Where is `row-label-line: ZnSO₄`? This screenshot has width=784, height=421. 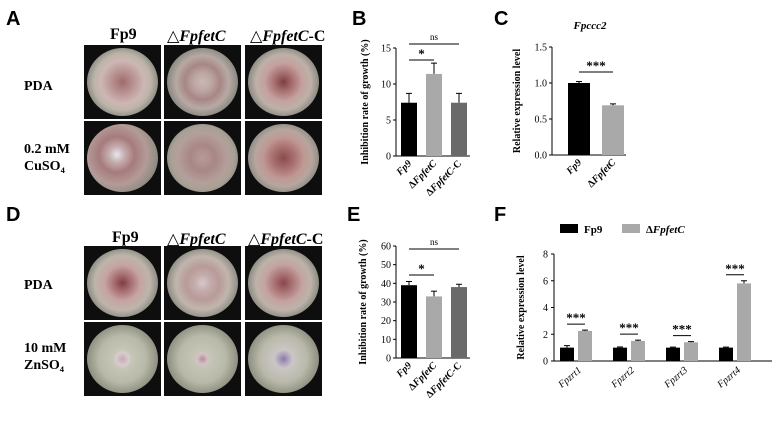
row-label-line: ZnSO₄ is located at coordinates (44, 365).